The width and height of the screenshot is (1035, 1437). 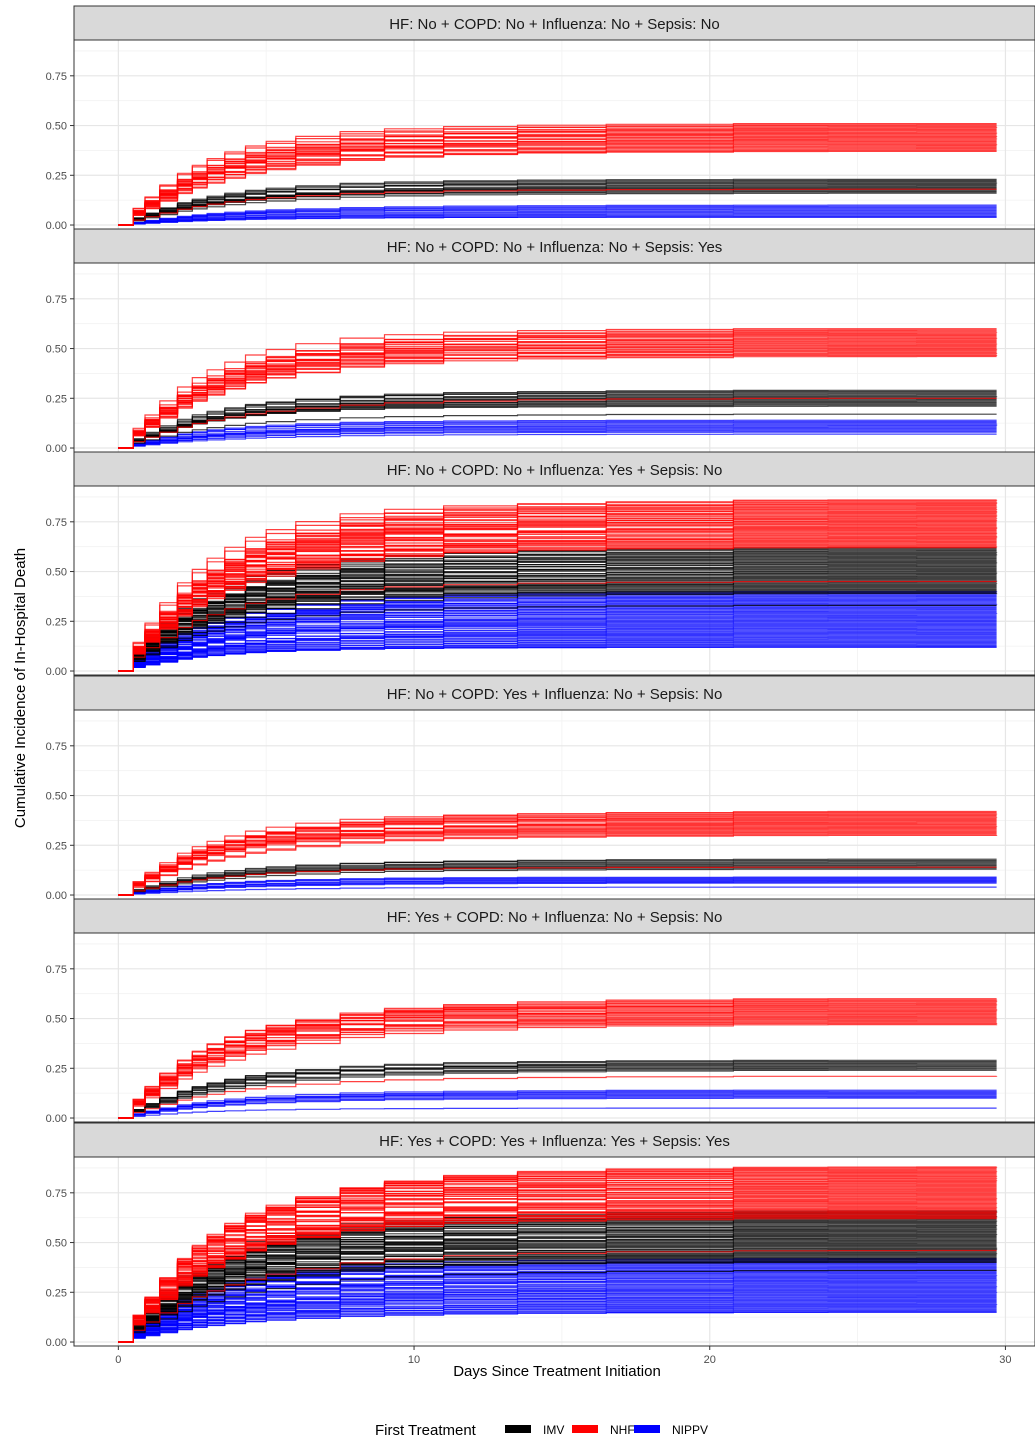 I want to click on panel-background, so click(x=554, y=804).